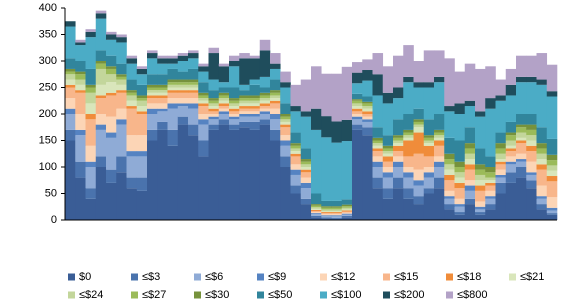  I want to click on y-tick-label: 150, so click(48, 140).